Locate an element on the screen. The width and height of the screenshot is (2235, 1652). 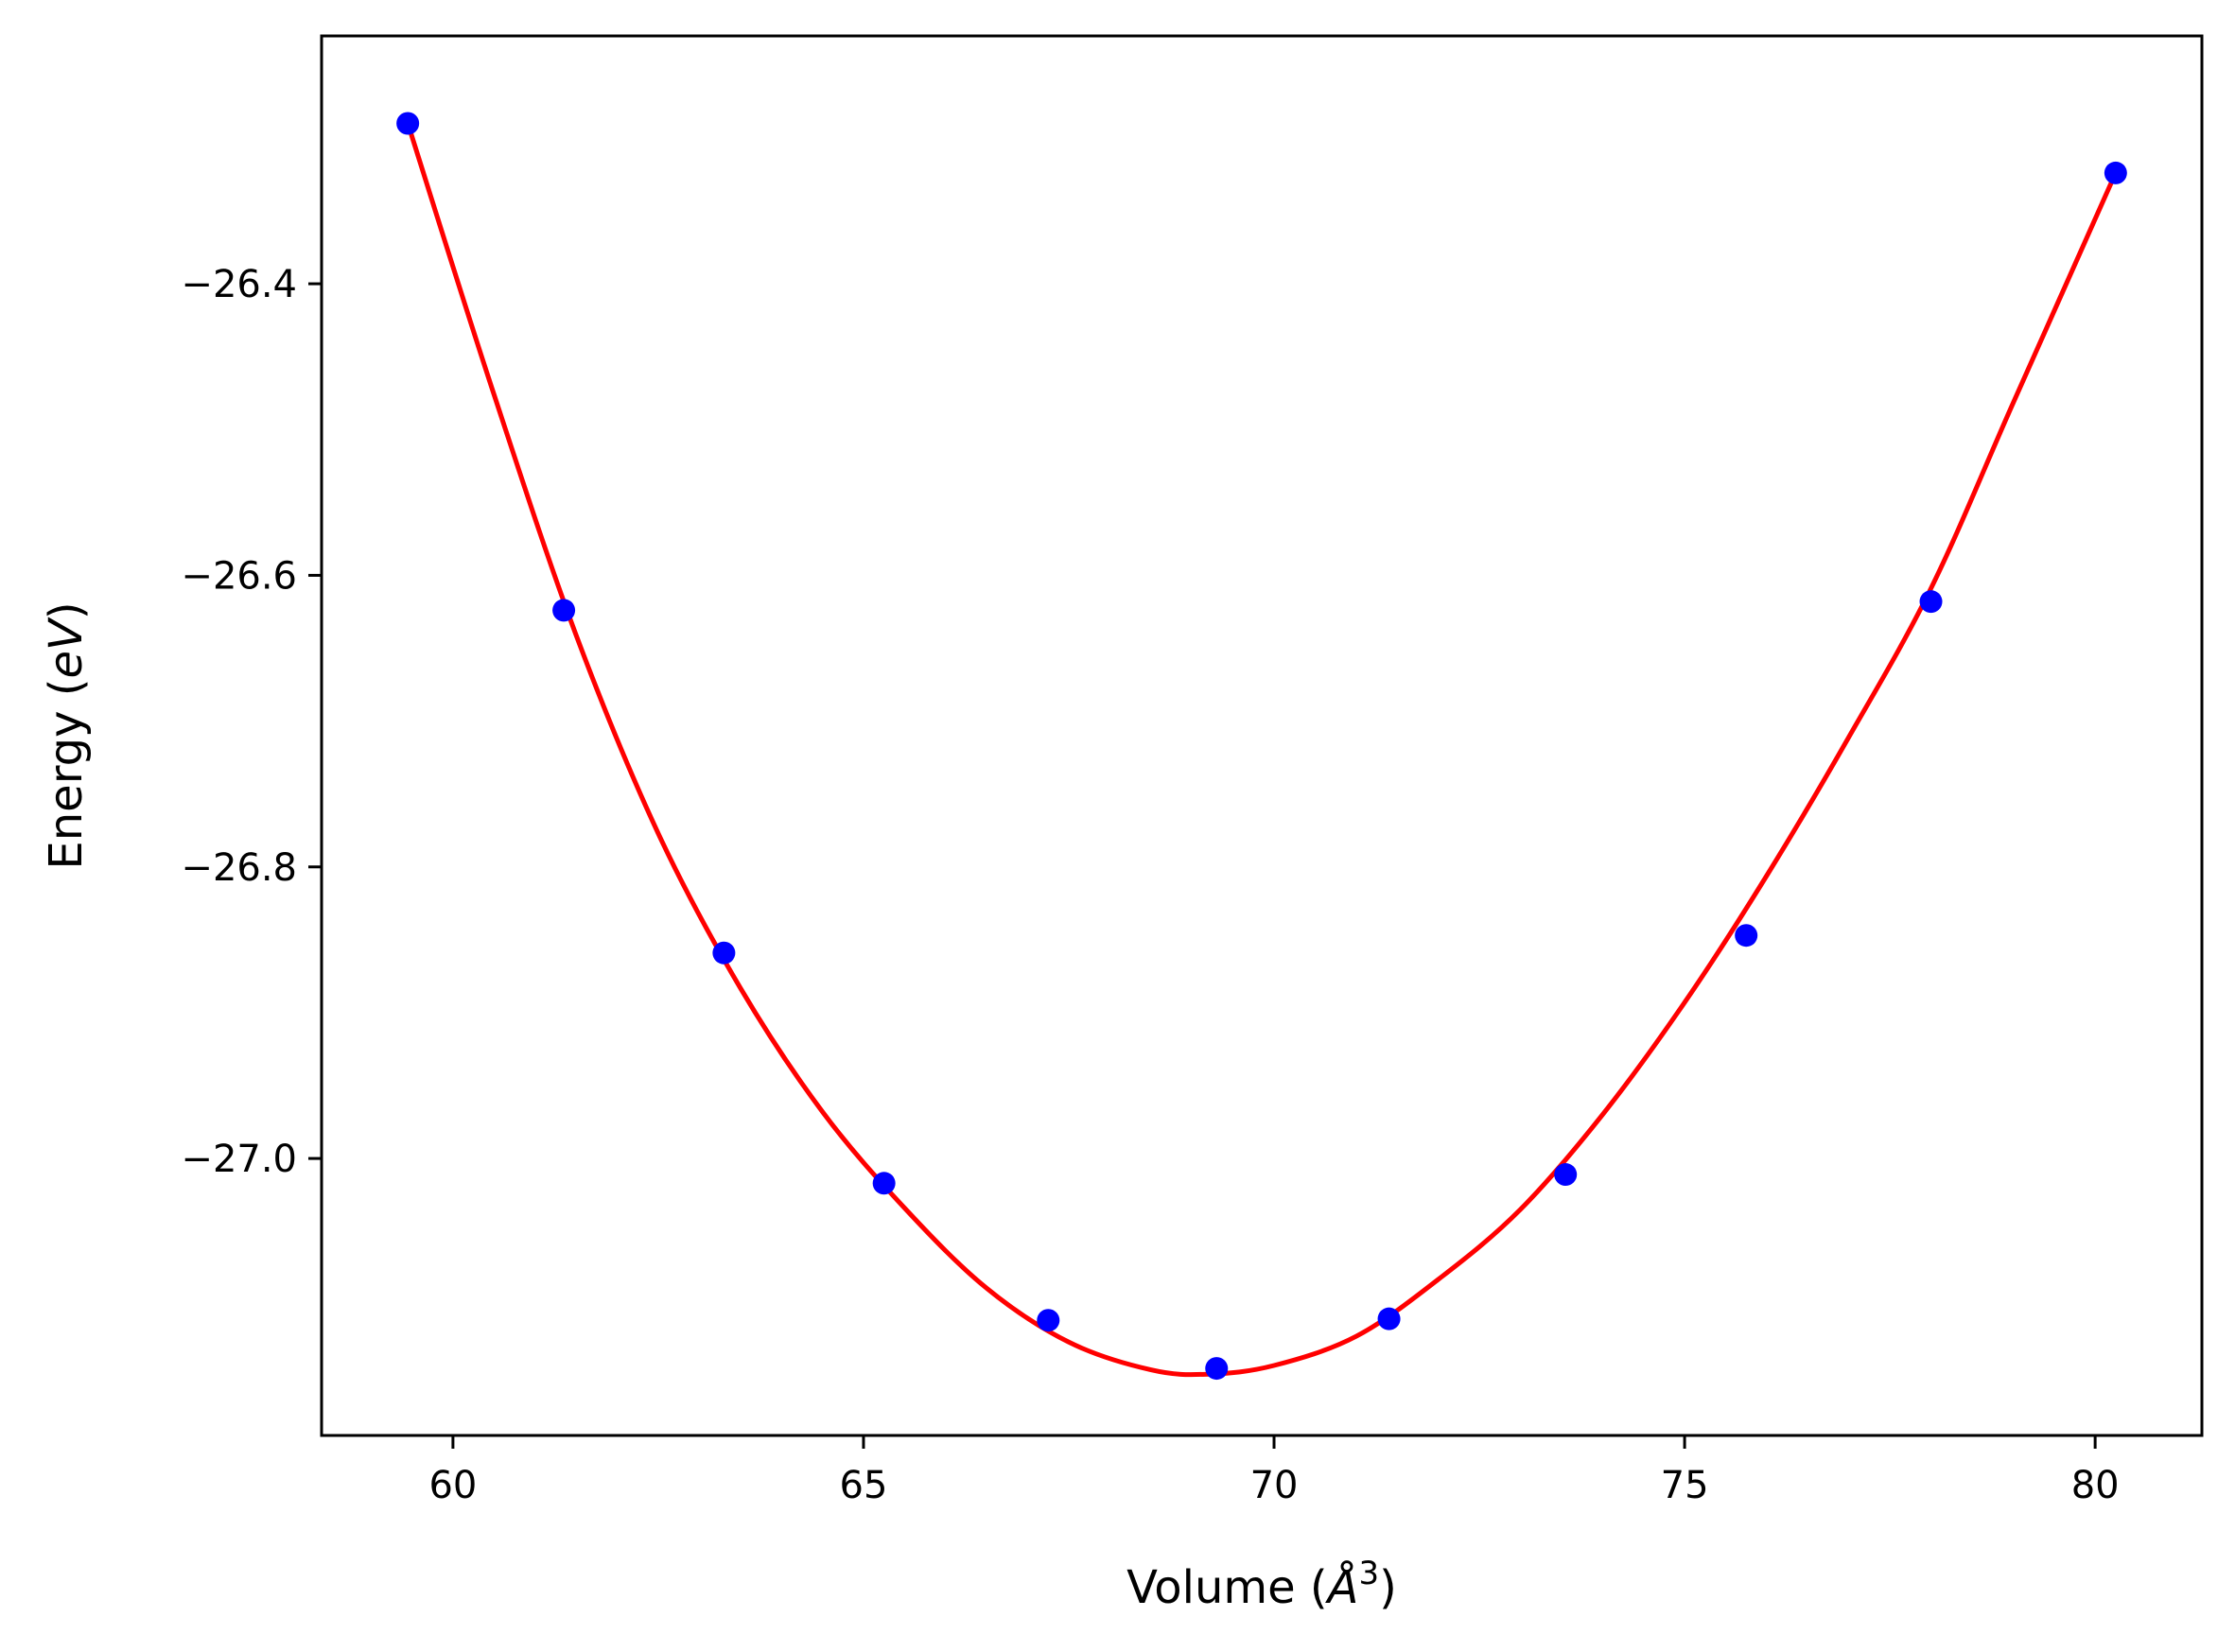
y-tick-label: −26.8 is located at coordinates (239, 868).